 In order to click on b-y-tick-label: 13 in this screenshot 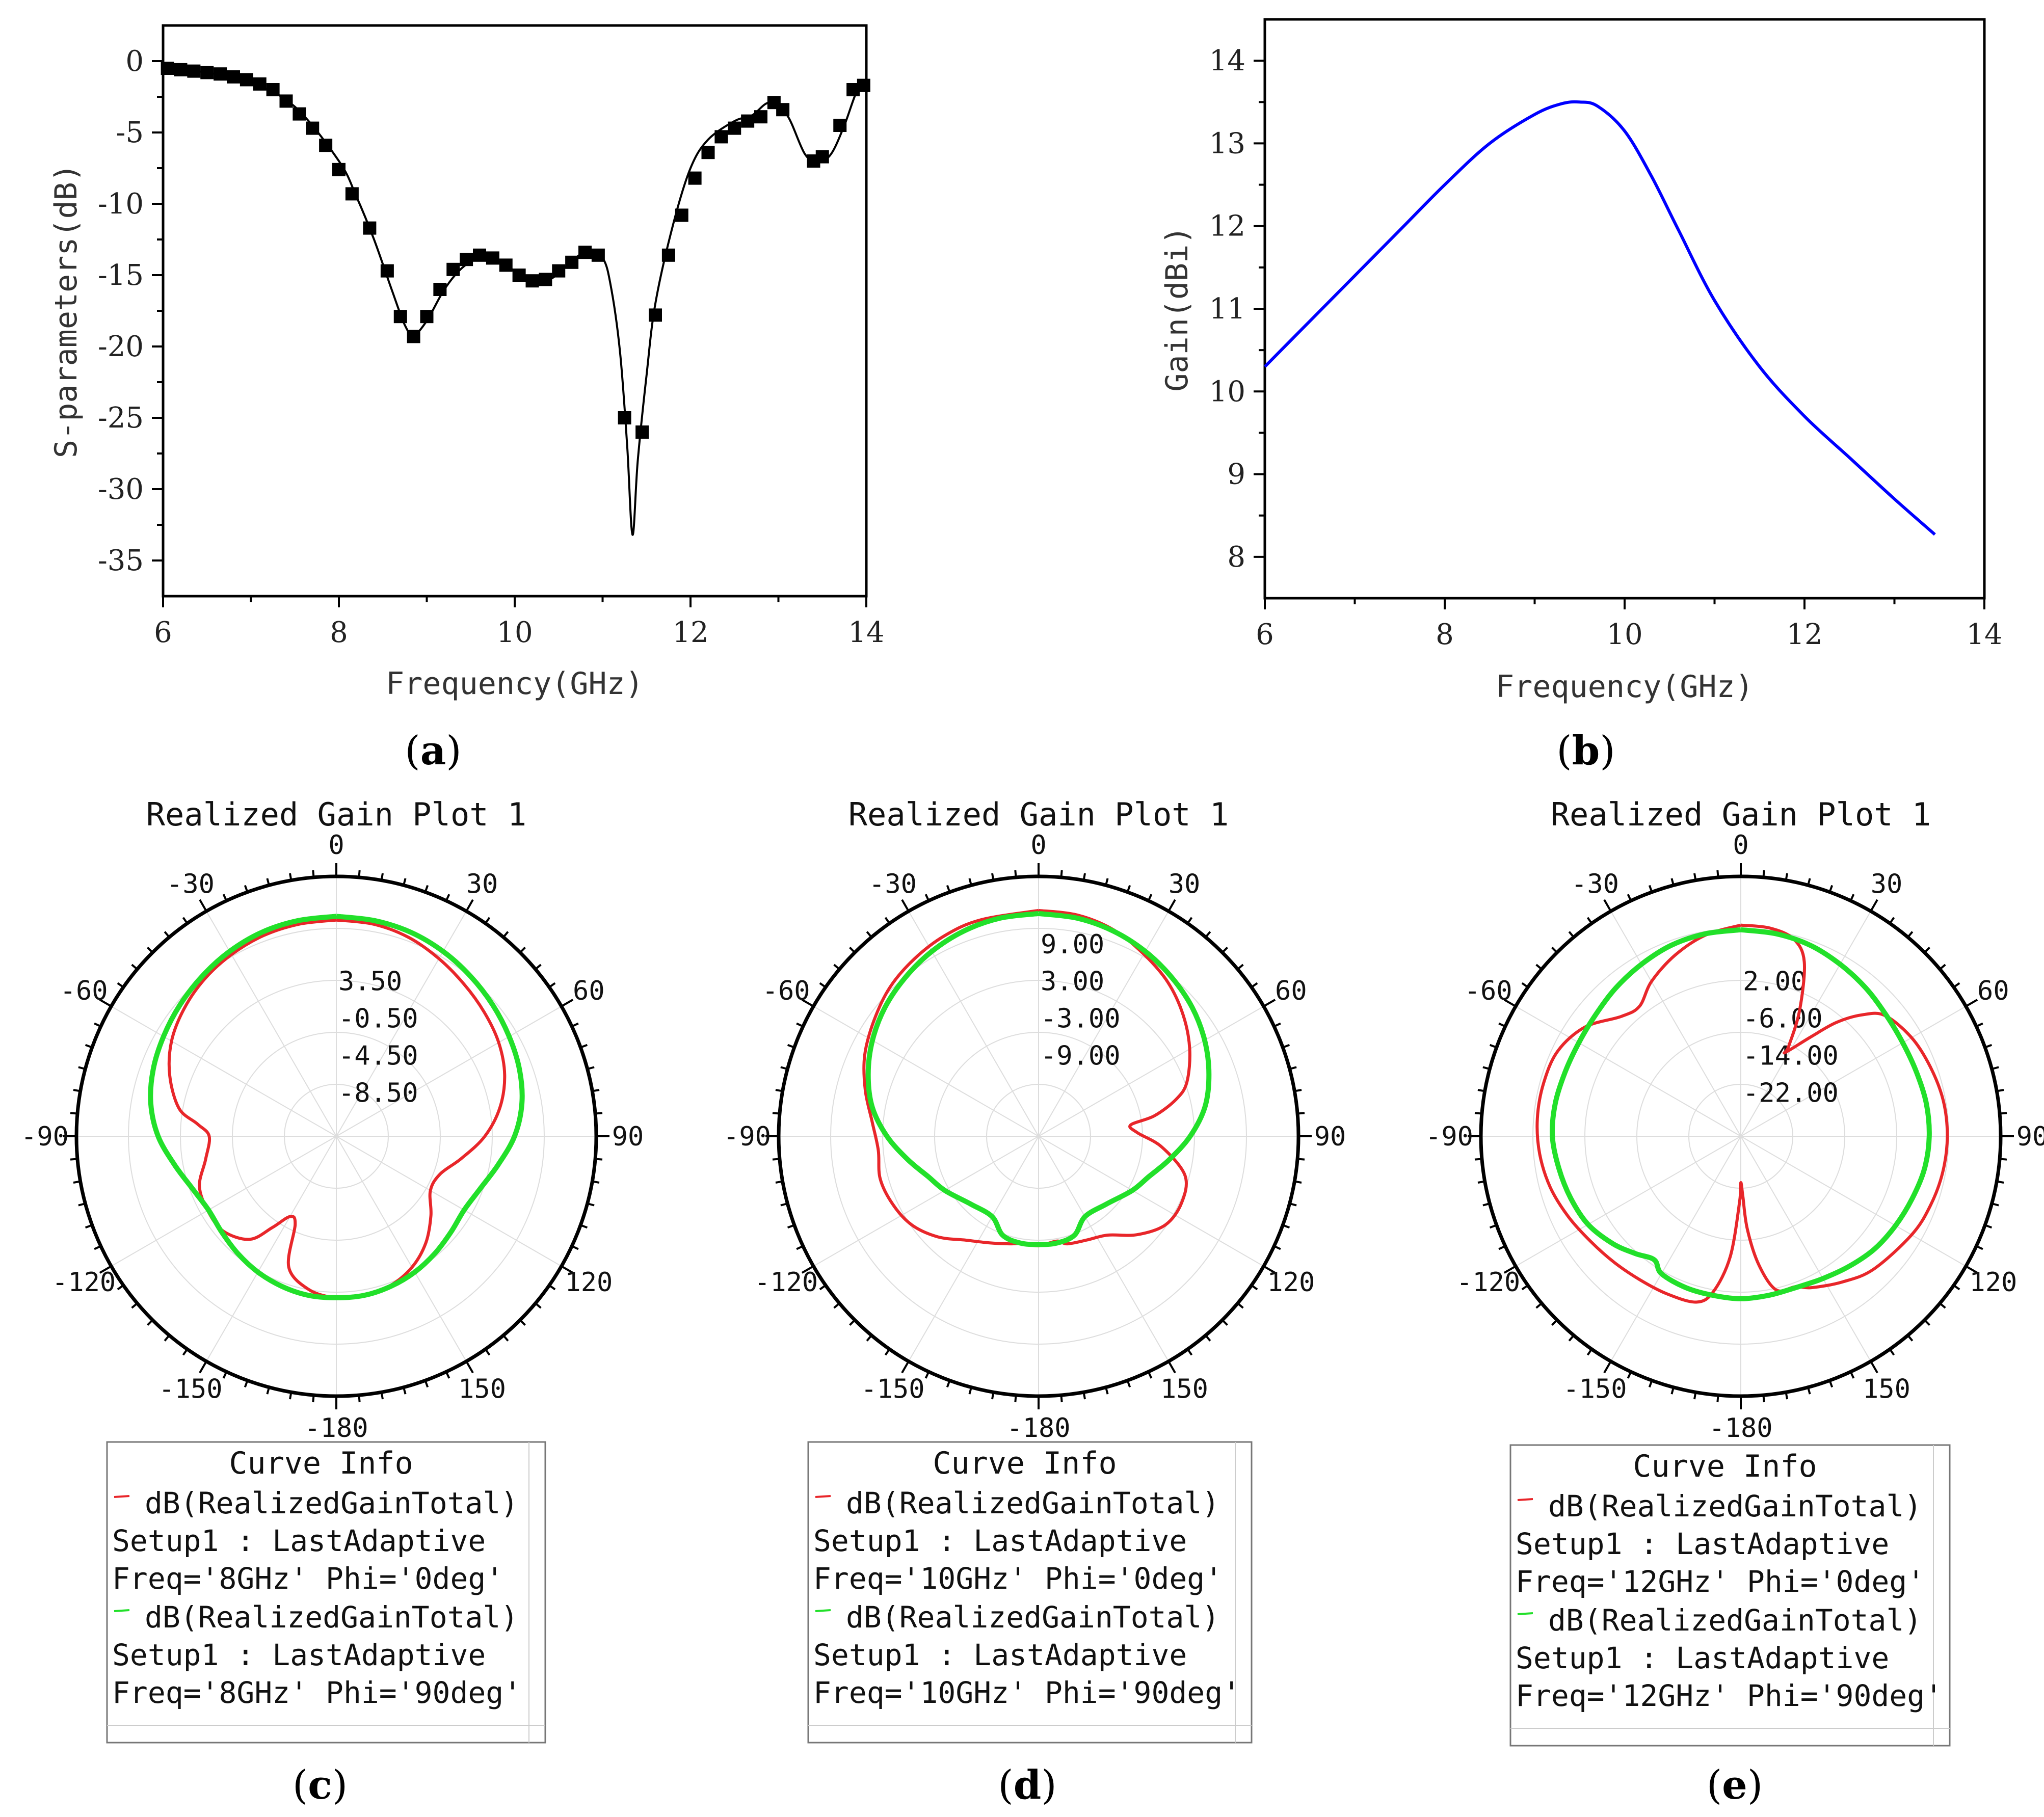, I will do `click(1227, 144)`.